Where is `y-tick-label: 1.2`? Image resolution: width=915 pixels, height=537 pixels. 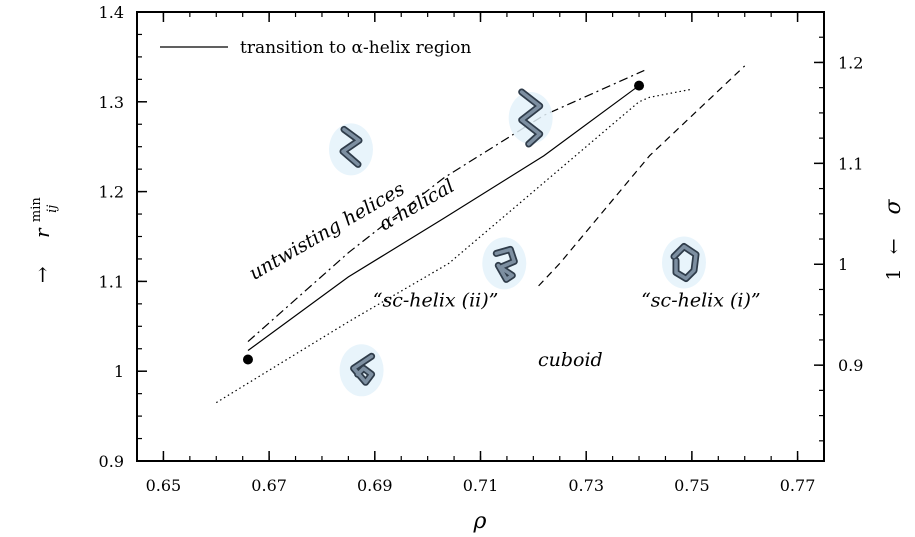
y-tick-label: 1.2 is located at coordinates (111, 192).